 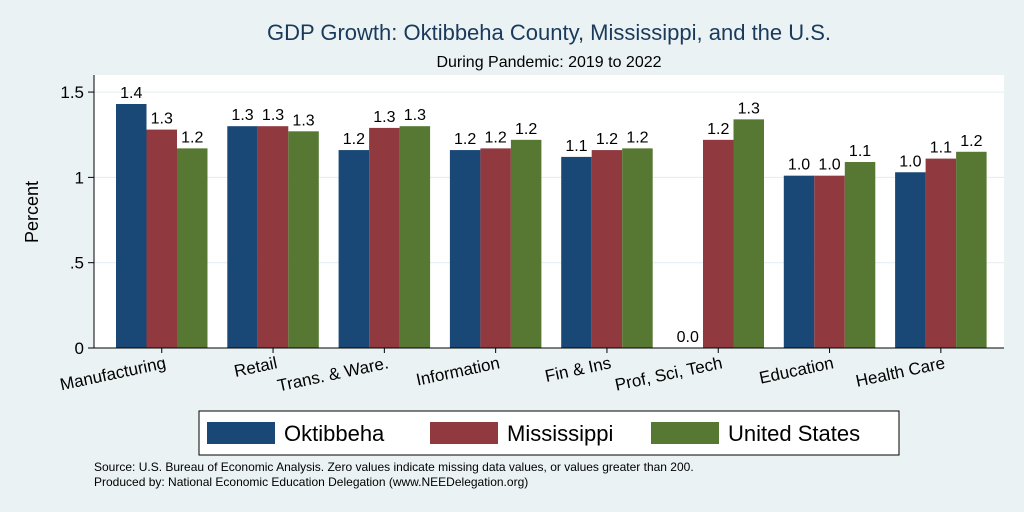 What do you see at coordinates (578, 369) in the screenshot?
I see `x-tick-label: Fin & Ins` at bounding box center [578, 369].